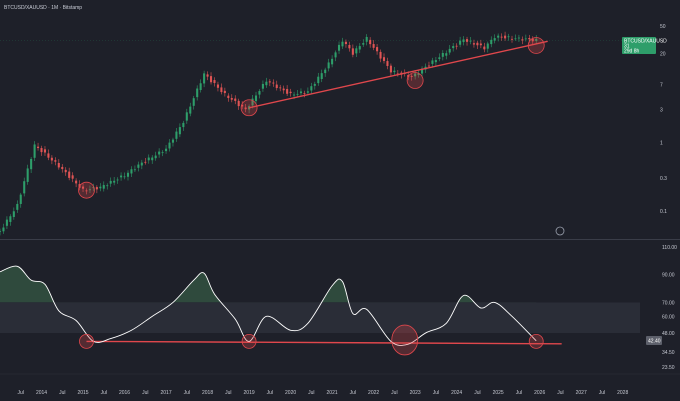 The height and width of the screenshot is (401, 680). Describe the element at coordinates (663, 179) in the screenshot. I see `price-axis-tick: 0.3` at that location.